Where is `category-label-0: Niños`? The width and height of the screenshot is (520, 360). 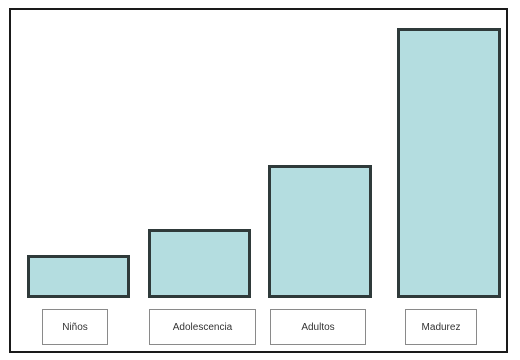 category-label-0: Niños is located at coordinates (75, 327).